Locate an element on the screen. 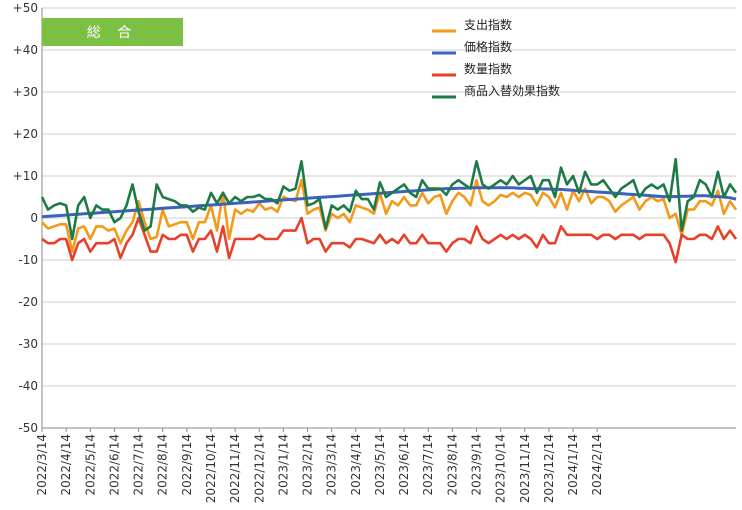 Image resolution: width=742 pixels, height=510 pixels. x-tick-label: 2023/12/14 is located at coordinates (549, 468).